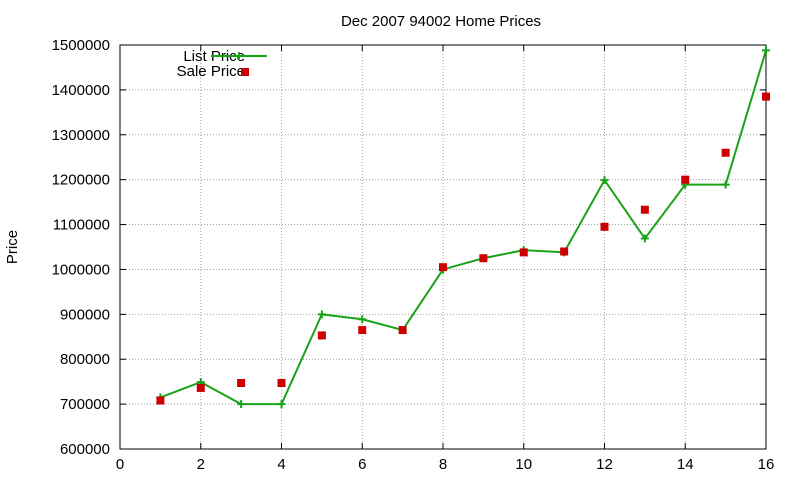 The width and height of the screenshot is (800, 480). What do you see at coordinates (81, 269) in the screenshot?
I see `y-tick-label: 1000000` at bounding box center [81, 269].